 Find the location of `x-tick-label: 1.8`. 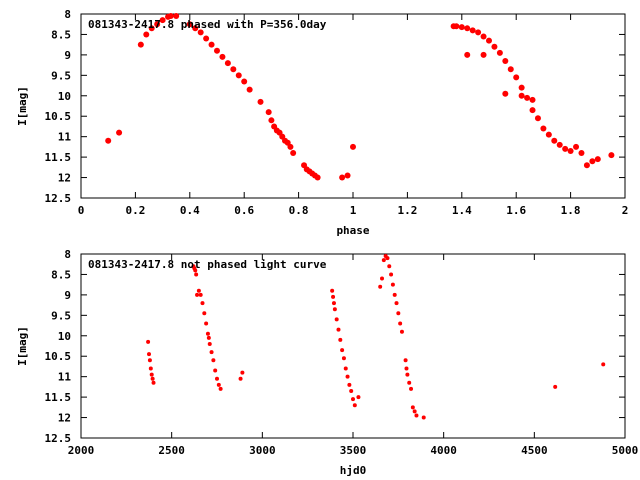

x-tick-label: 1.8 is located at coordinates (571, 210).